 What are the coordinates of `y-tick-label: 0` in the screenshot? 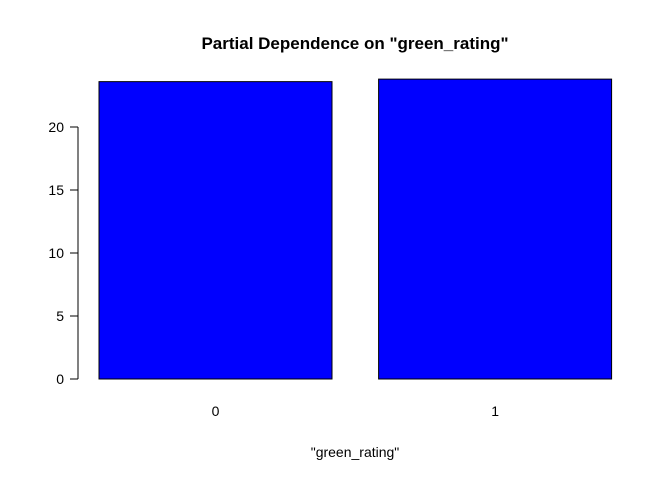 It's located at (60, 379).